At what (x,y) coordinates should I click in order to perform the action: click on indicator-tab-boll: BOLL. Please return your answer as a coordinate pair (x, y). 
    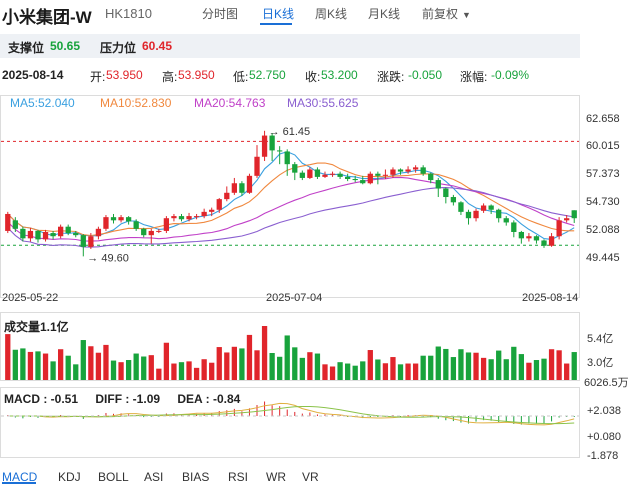
    Looking at the image, I should click on (113, 477).